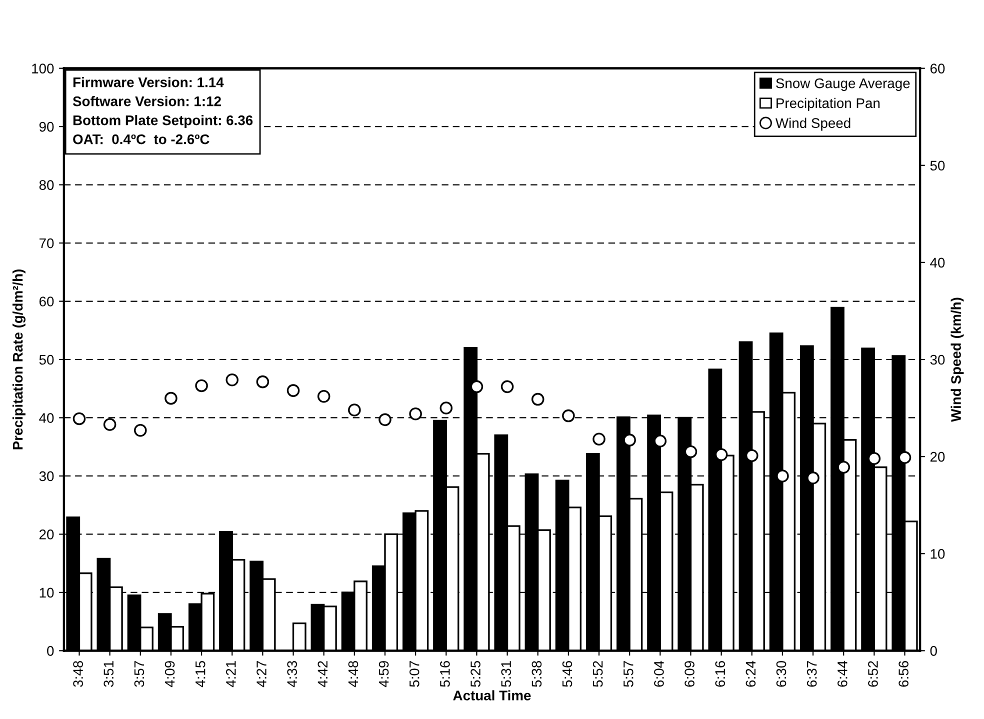  What do you see at coordinates (811, 674) in the screenshot?
I see `x-tick-label: 6:37` at bounding box center [811, 674].